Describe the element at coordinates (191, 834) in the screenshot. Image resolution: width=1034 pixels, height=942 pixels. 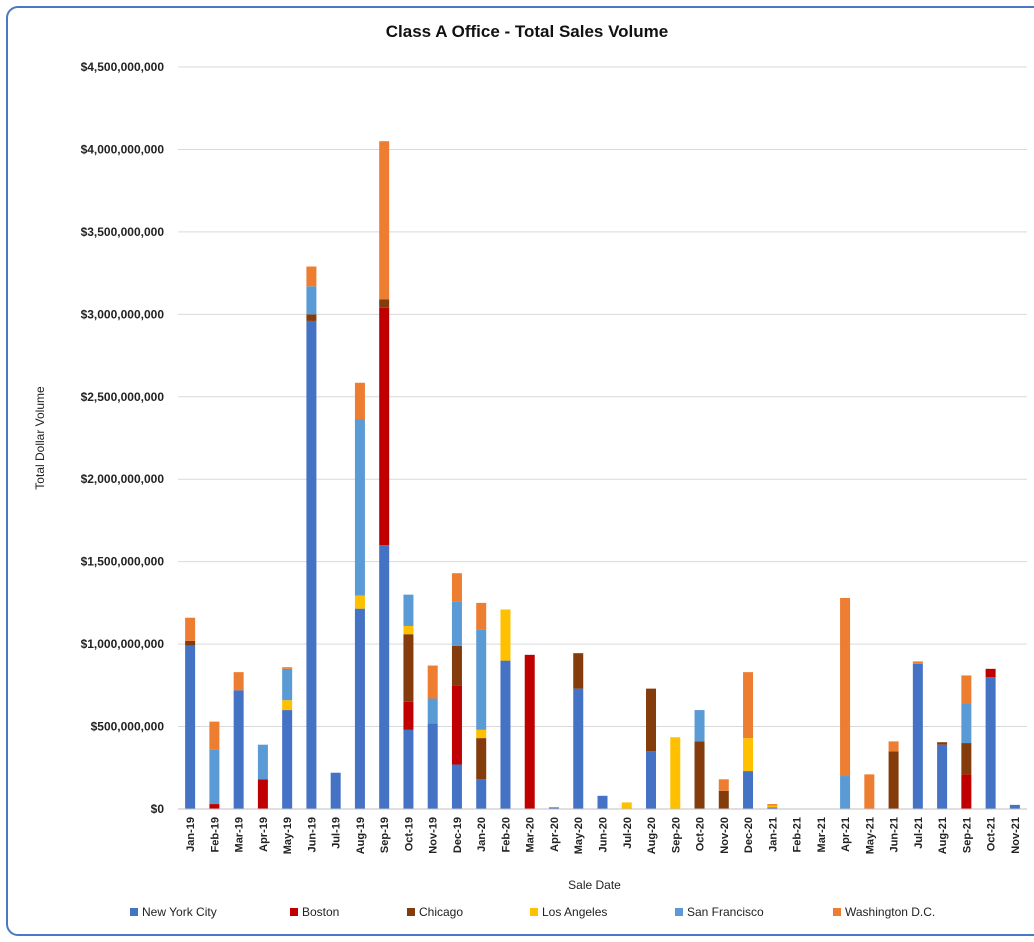
I see `x-tick-label: Jan-19` at that location.